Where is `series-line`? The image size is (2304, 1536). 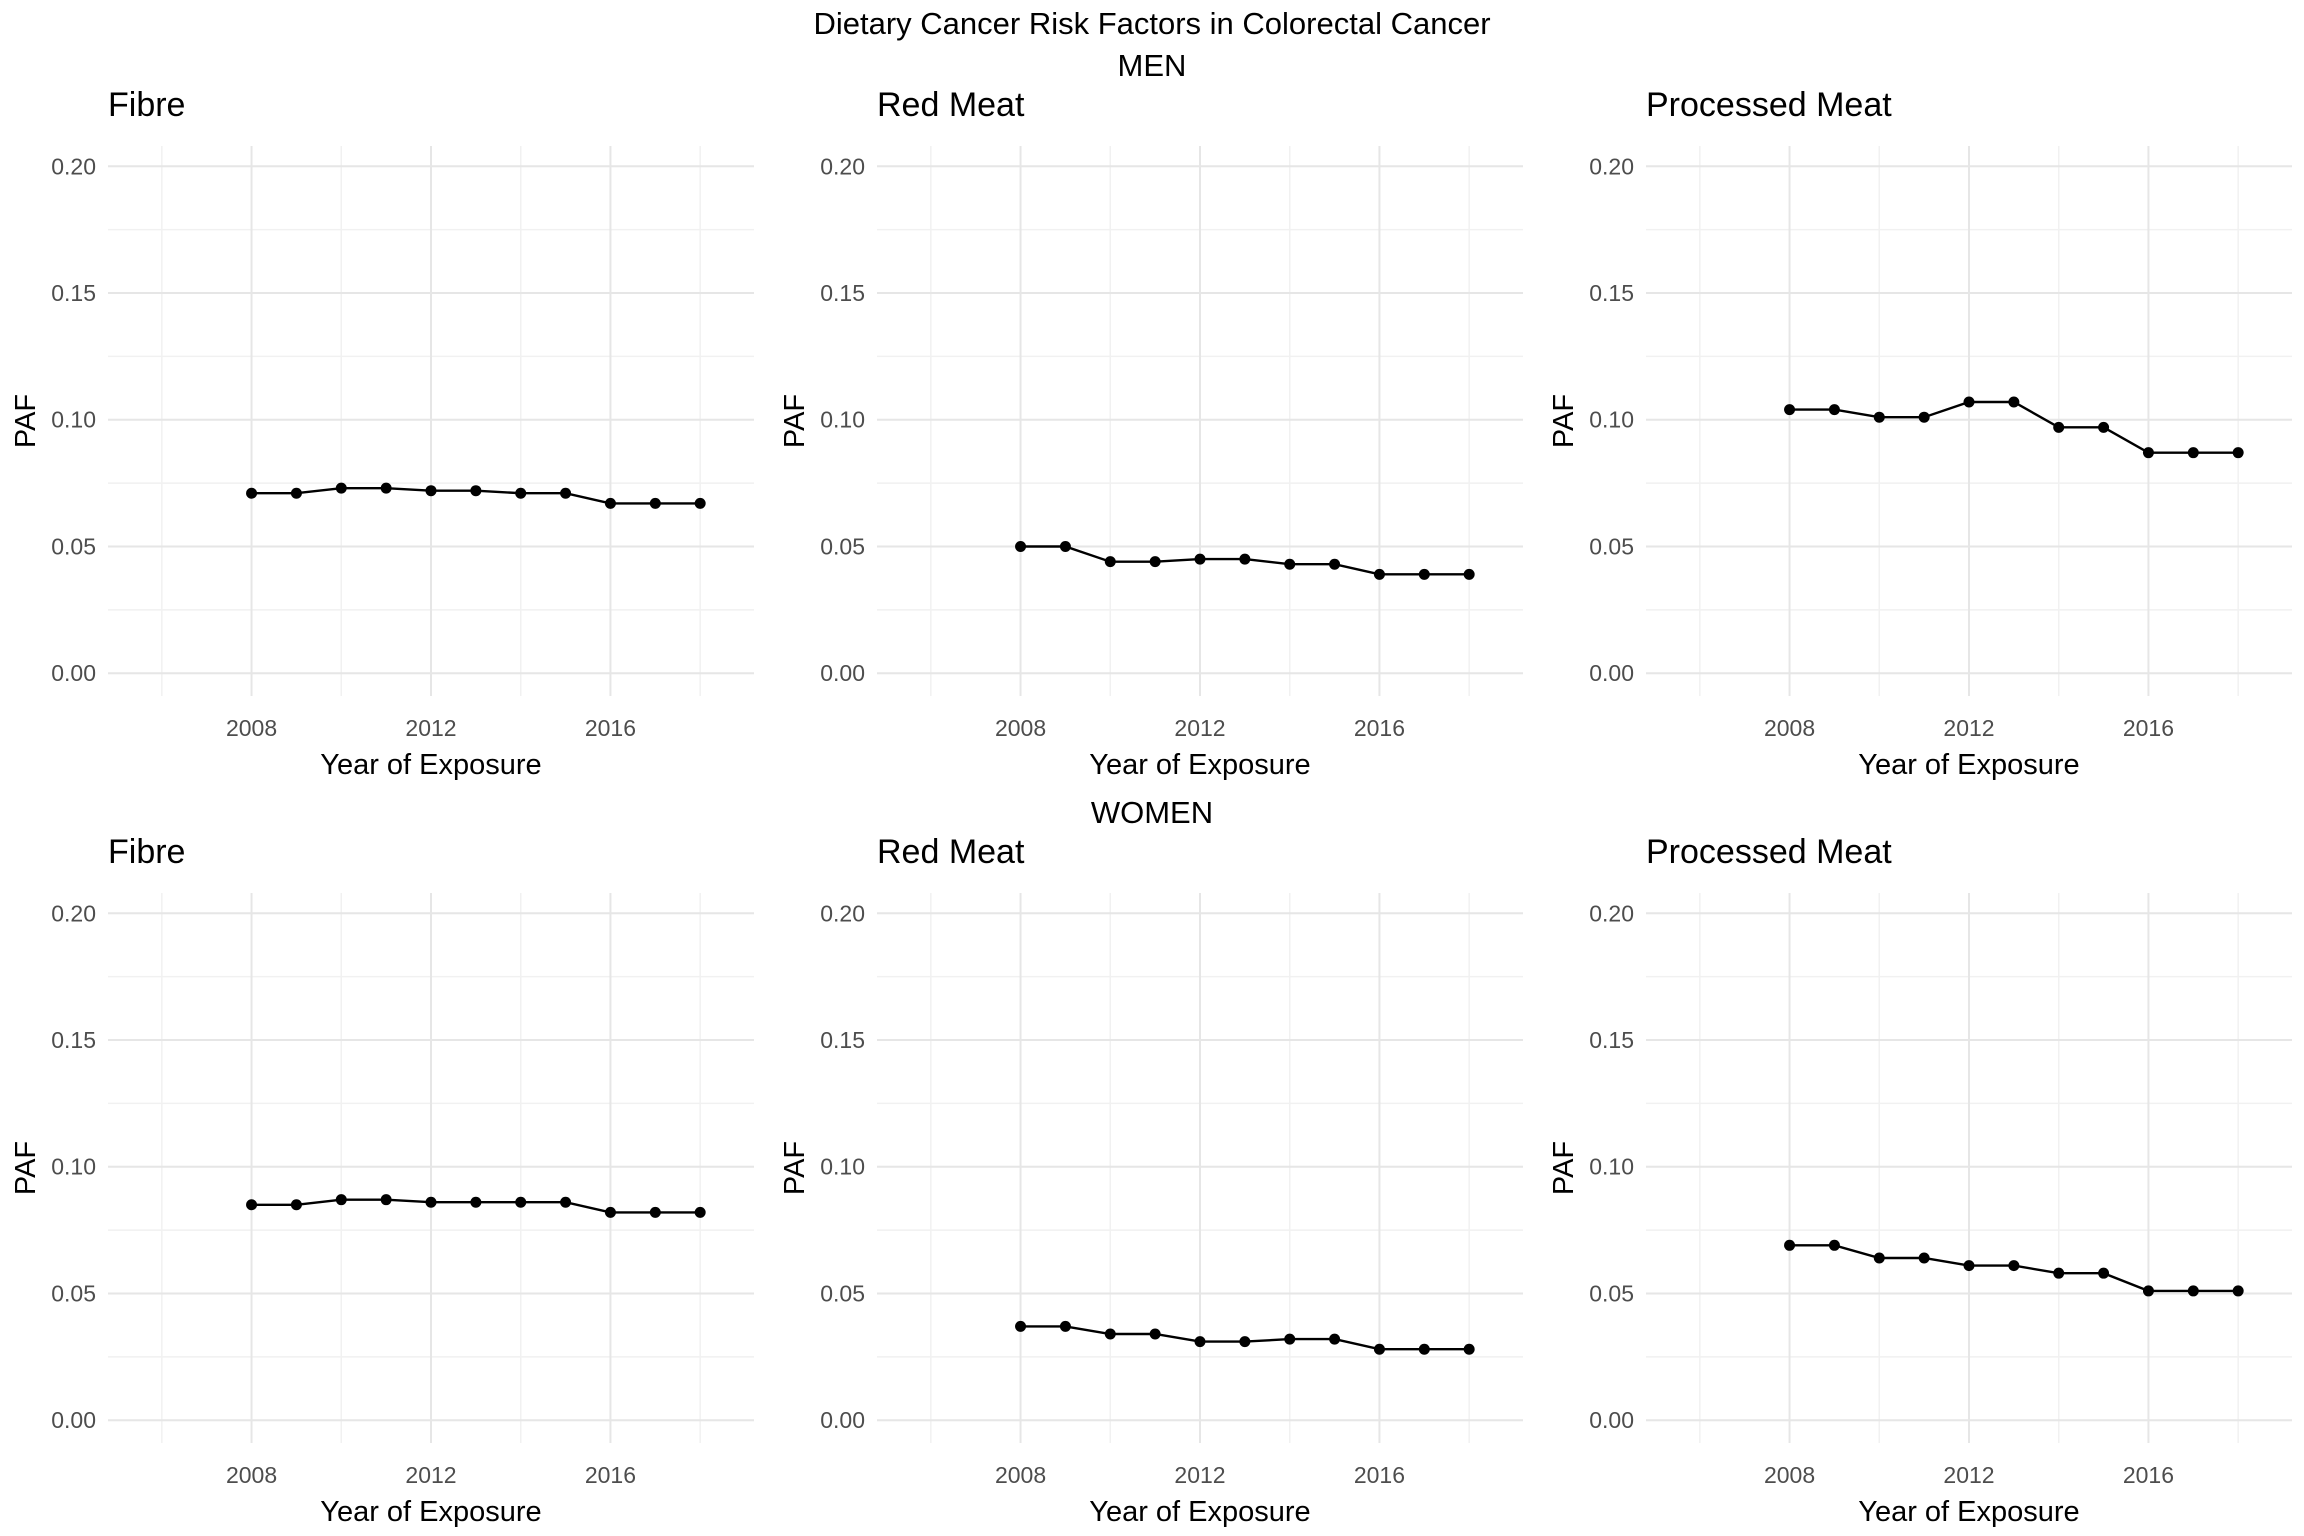 series-line is located at coordinates (2014, 427).